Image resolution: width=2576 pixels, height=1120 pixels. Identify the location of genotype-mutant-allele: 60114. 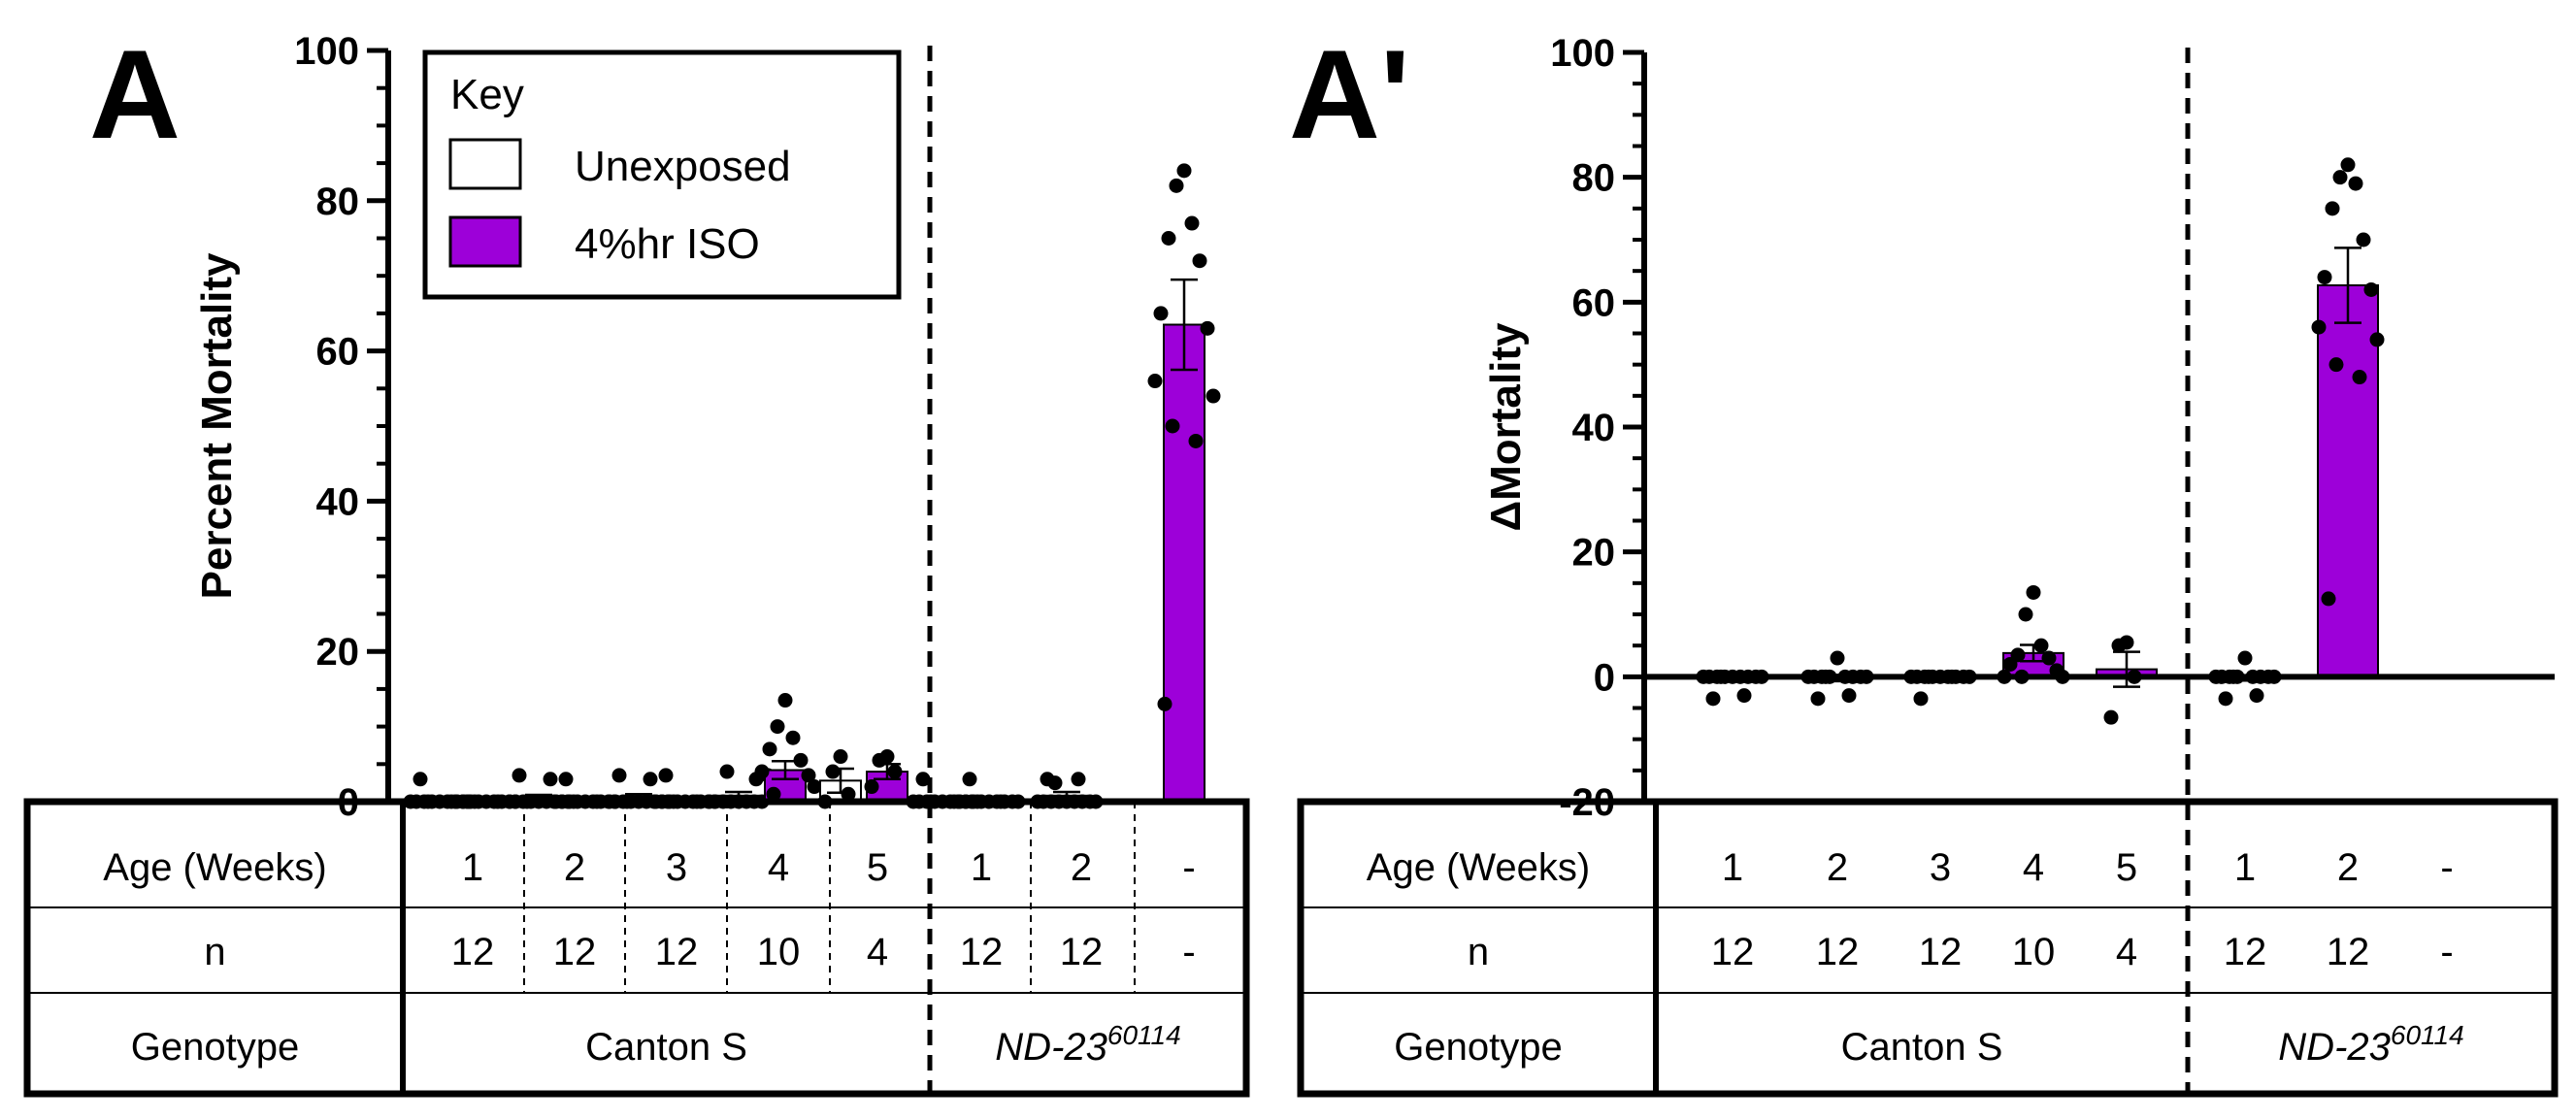
(1144, 1035).